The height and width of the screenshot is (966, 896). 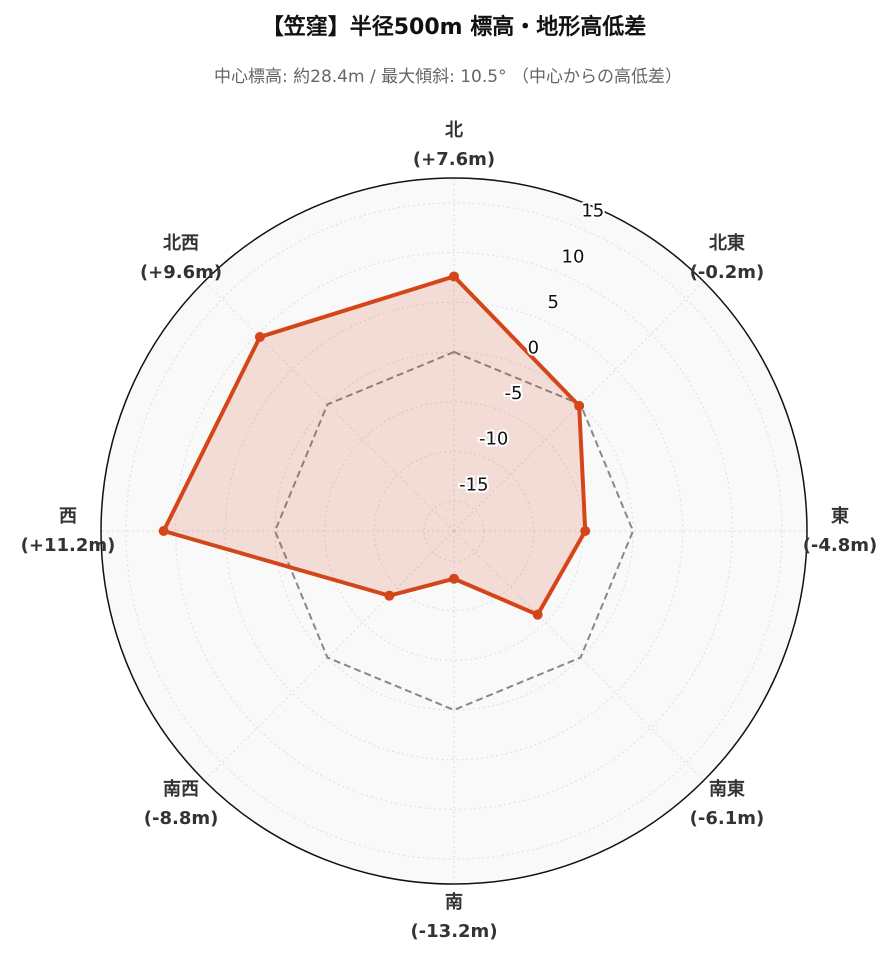 What do you see at coordinates (454, 159) in the screenshot?
I see `value-label: (+7.6m)` at bounding box center [454, 159].